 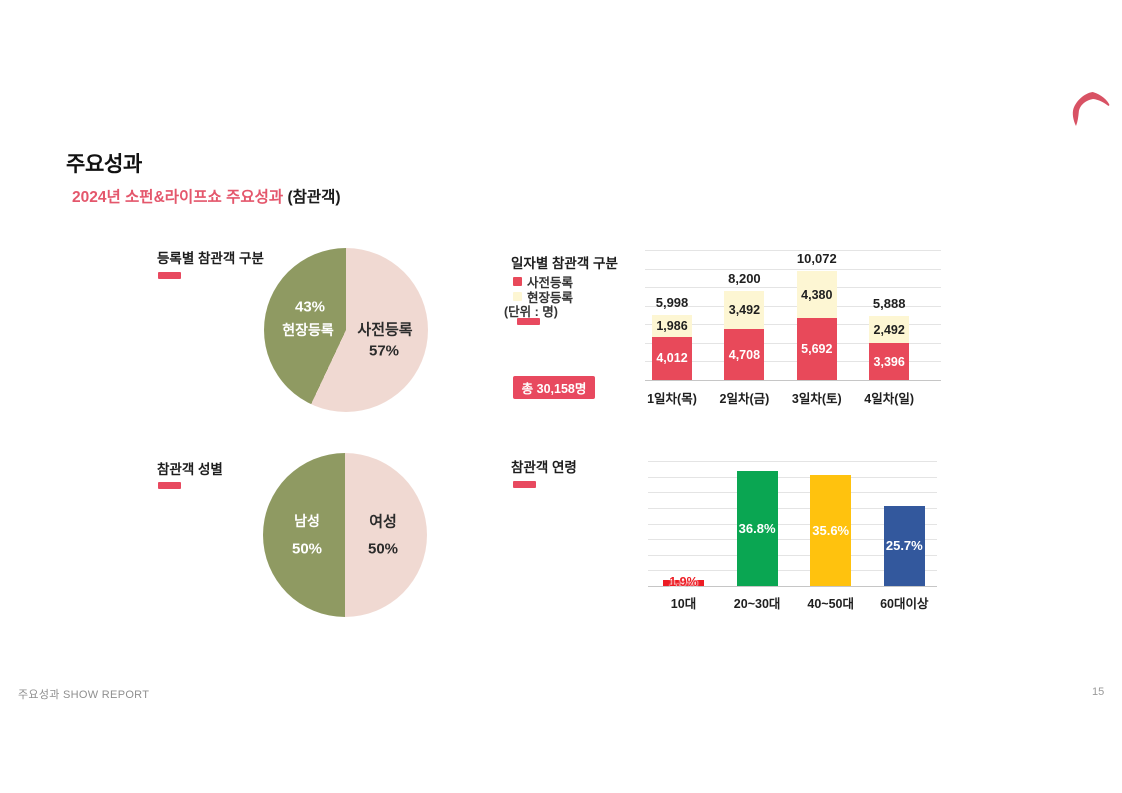 I want to click on segment-value-label: 3,492, so click(x=744, y=310).